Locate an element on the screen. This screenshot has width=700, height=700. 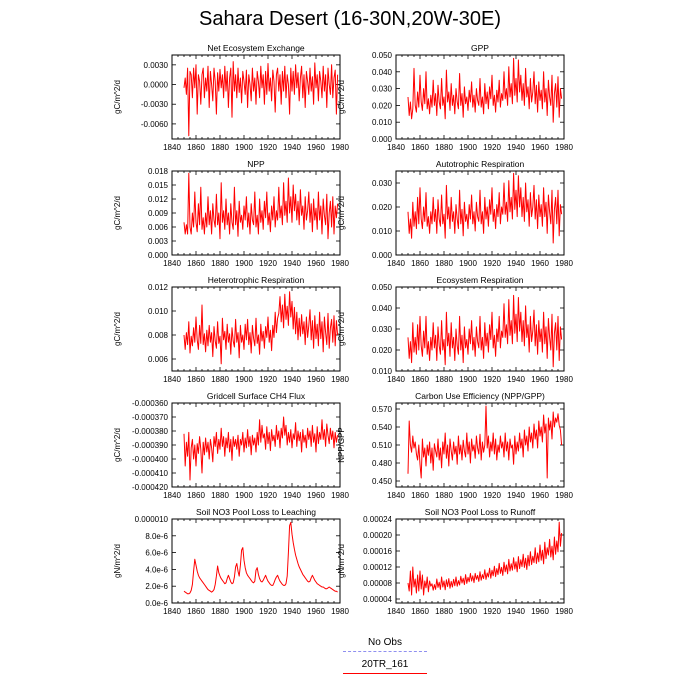
y-tick-label: 0.00016 is located at coordinates (377, 551).